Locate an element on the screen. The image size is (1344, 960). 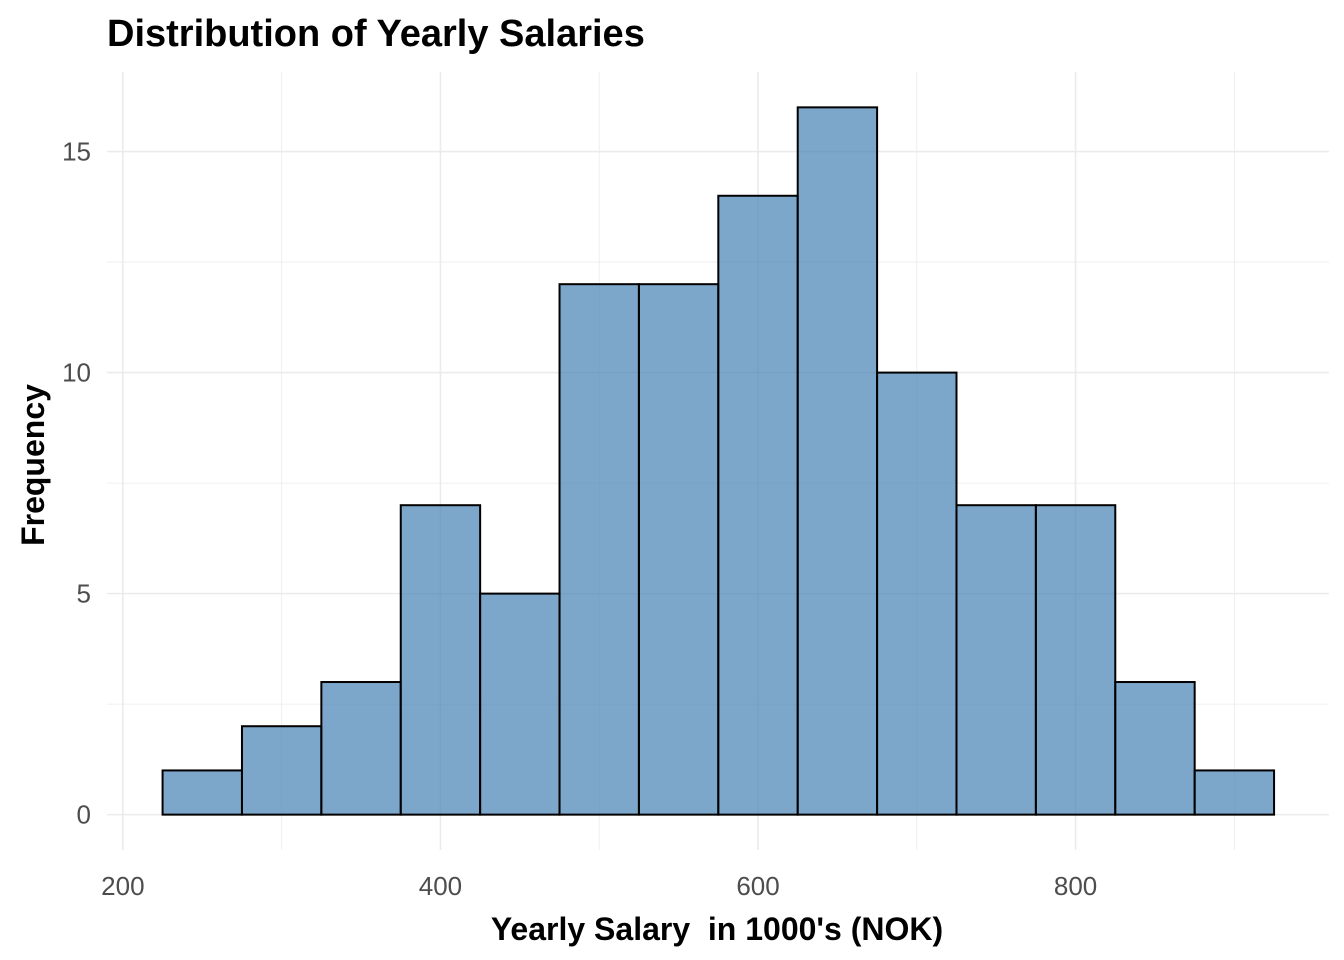
x-tick-label: 400 is located at coordinates (440, 886).